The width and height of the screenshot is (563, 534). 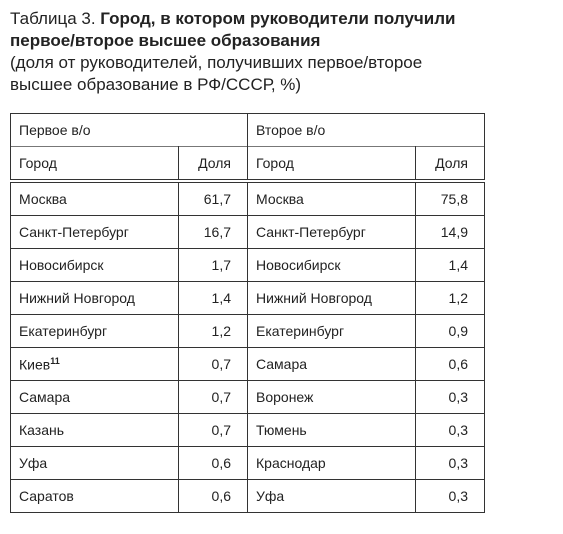 What do you see at coordinates (94, 430) in the screenshot?
I see `city-cell: Казань` at bounding box center [94, 430].